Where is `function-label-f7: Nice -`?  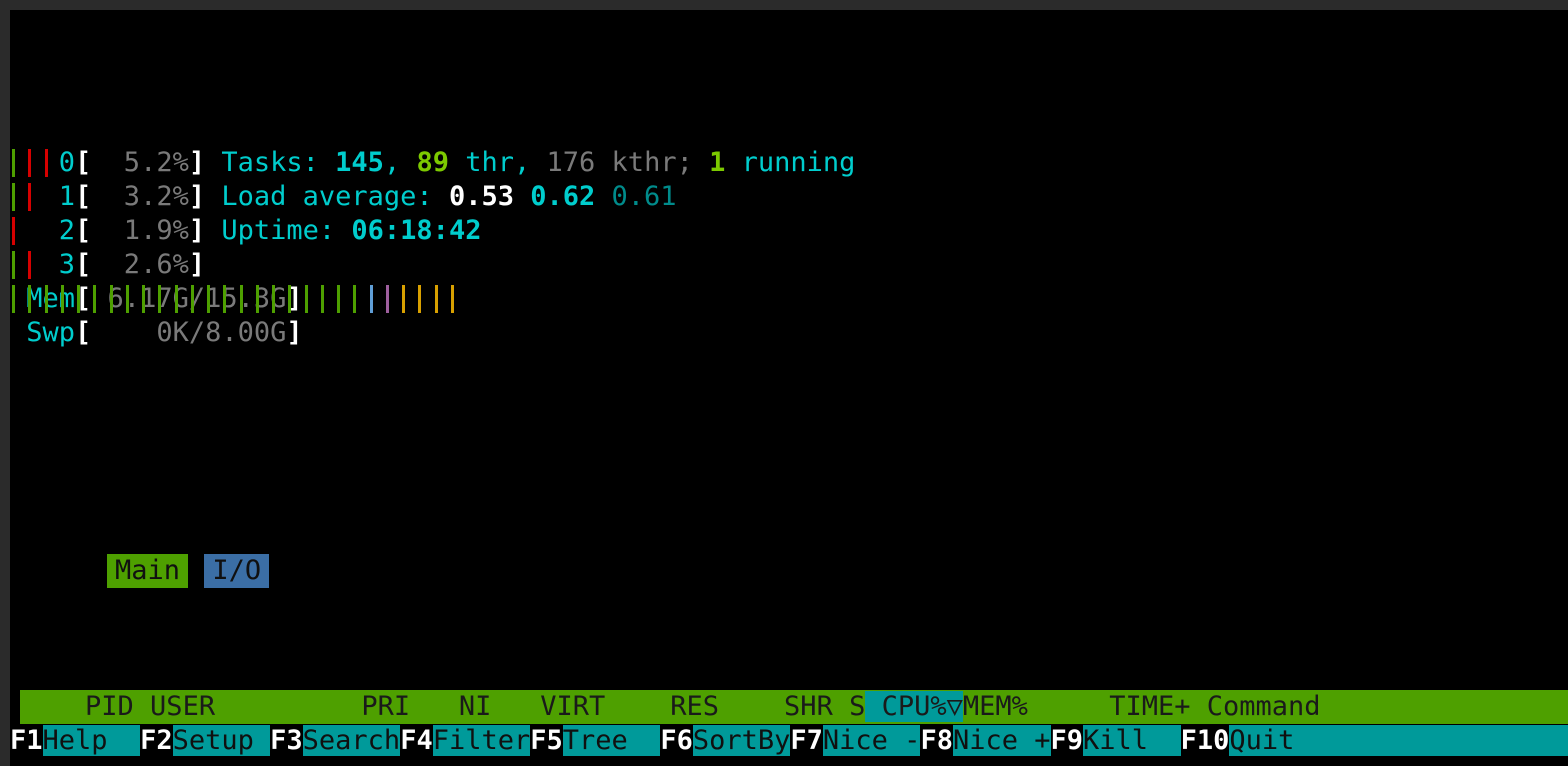 function-label-f7: Nice - is located at coordinates (871, 740).